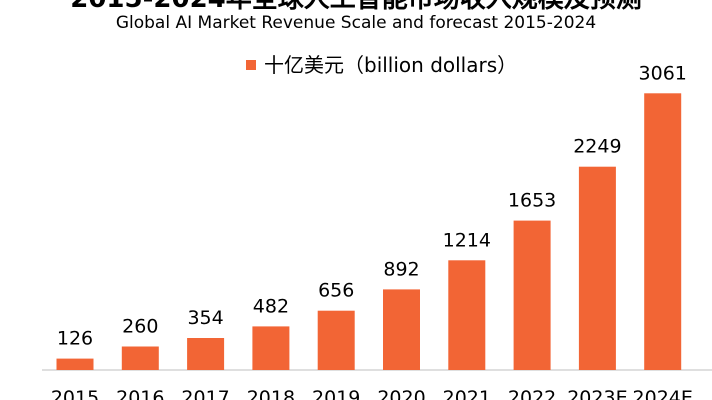 This screenshot has width=712, height=400. What do you see at coordinates (271, 306) in the screenshot?
I see `data-label-2018: 482` at bounding box center [271, 306].